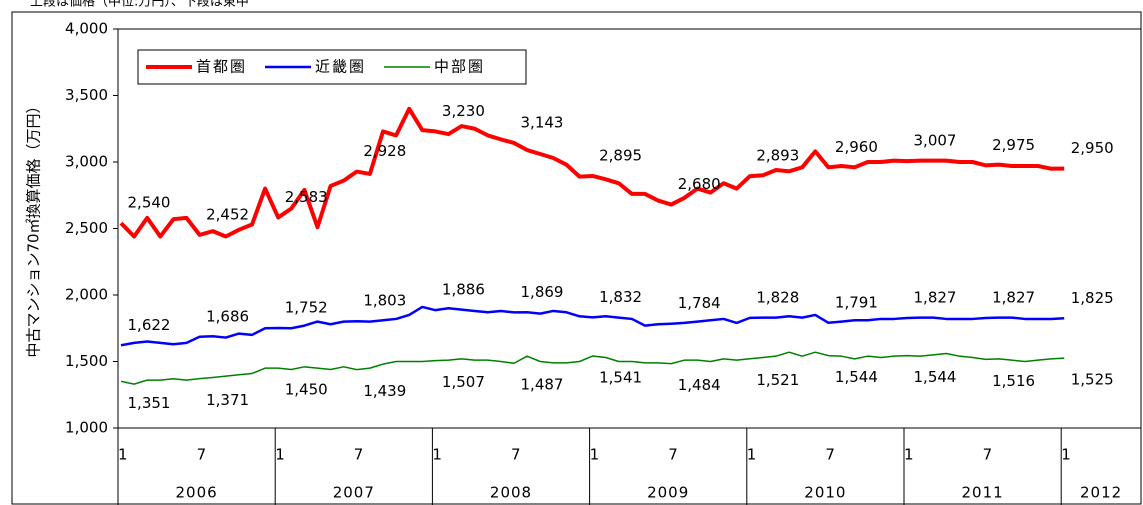 The height and width of the screenshot is (505, 1143). Describe the element at coordinates (983, 493) in the screenshot. I see `year-label: 2011` at that location.